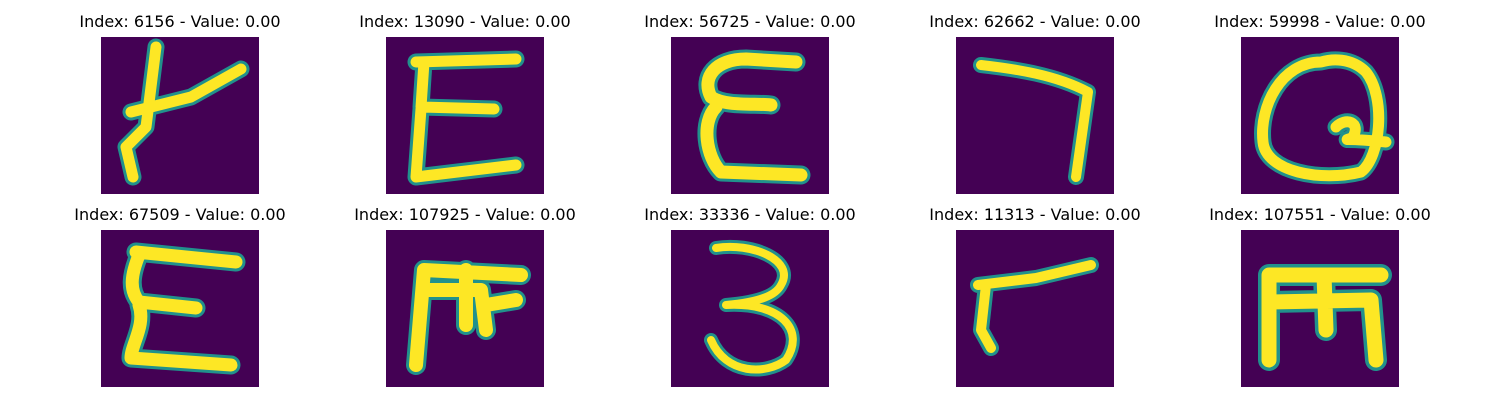 The height and width of the screenshot is (400, 1500). Describe the element at coordinates (180, 21) in the screenshot. I see `panel-title: Index: 6156 - Value: 0.00` at that location.